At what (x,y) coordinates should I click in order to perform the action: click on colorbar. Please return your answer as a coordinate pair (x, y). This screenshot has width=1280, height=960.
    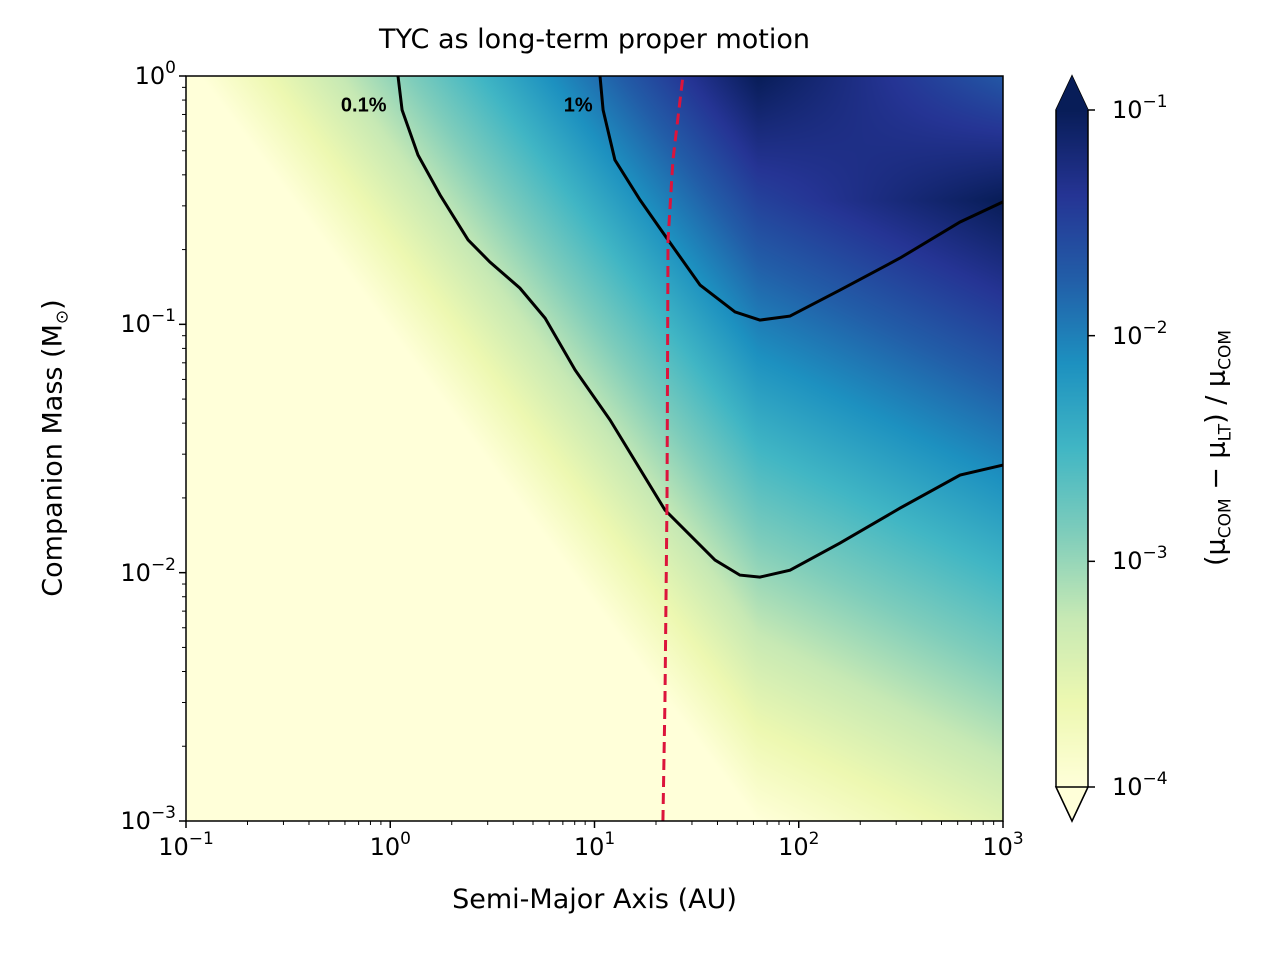
    Looking at the image, I should click on (1072, 448).